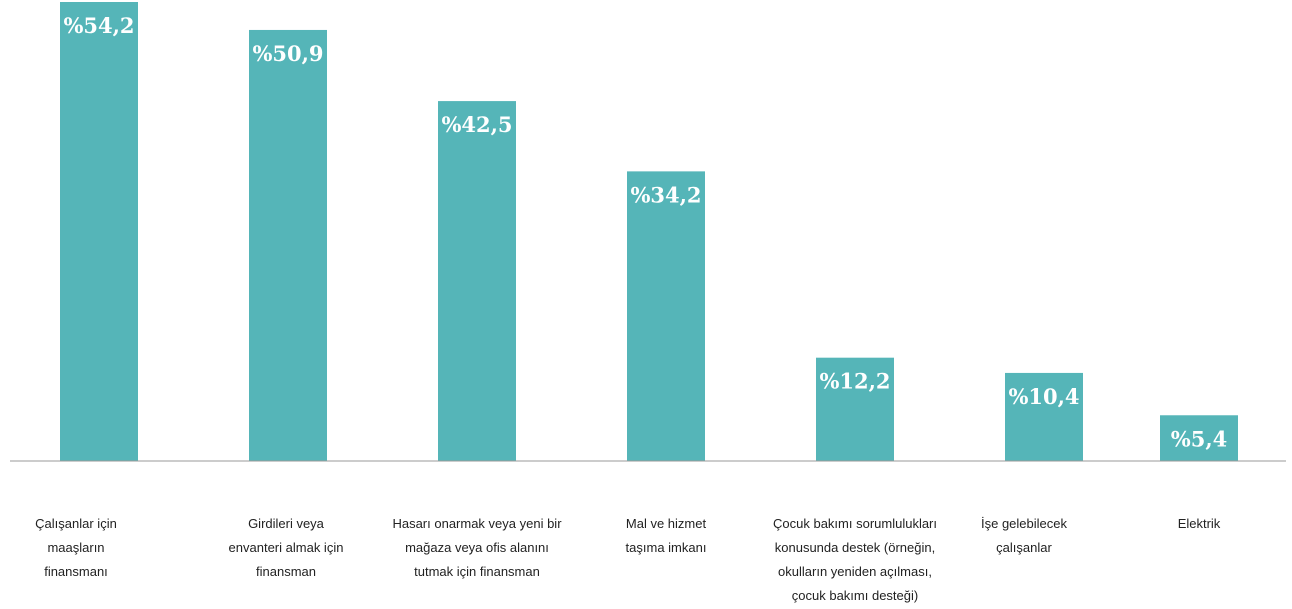 The width and height of the screenshot is (1292, 609). I want to click on category-label-5: İşe gelebilecek çalışanlar, so click(1024, 535).